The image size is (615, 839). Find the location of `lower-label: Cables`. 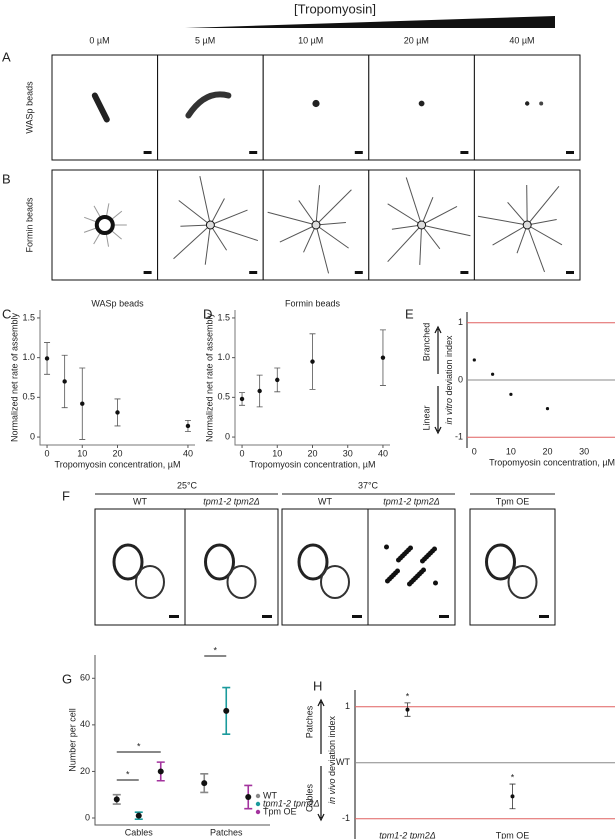

lower-label: Cables is located at coordinates (309, 797).